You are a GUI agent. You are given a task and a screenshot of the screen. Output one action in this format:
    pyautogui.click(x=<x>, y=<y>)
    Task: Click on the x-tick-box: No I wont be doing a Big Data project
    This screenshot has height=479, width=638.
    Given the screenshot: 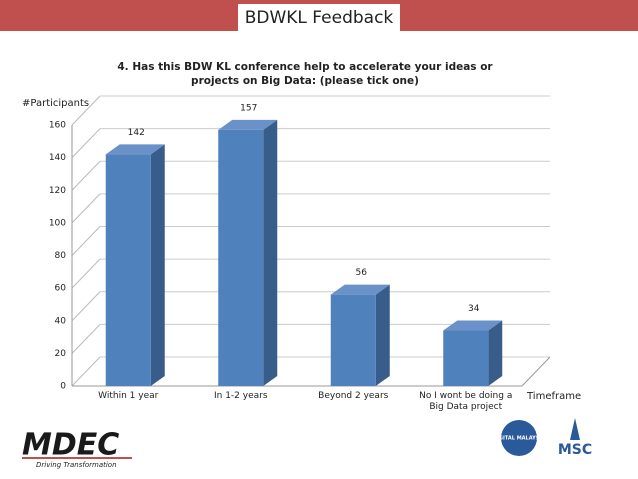 What is the action you would take?
    pyautogui.click(x=466, y=401)
    